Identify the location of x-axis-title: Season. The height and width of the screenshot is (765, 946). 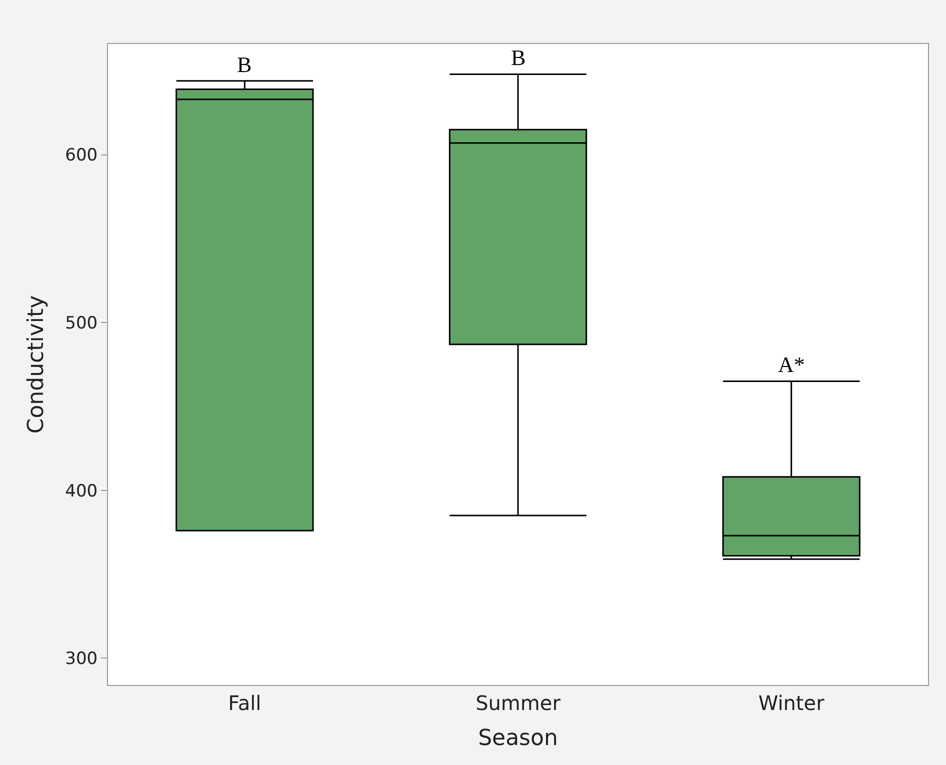
(518, 738).